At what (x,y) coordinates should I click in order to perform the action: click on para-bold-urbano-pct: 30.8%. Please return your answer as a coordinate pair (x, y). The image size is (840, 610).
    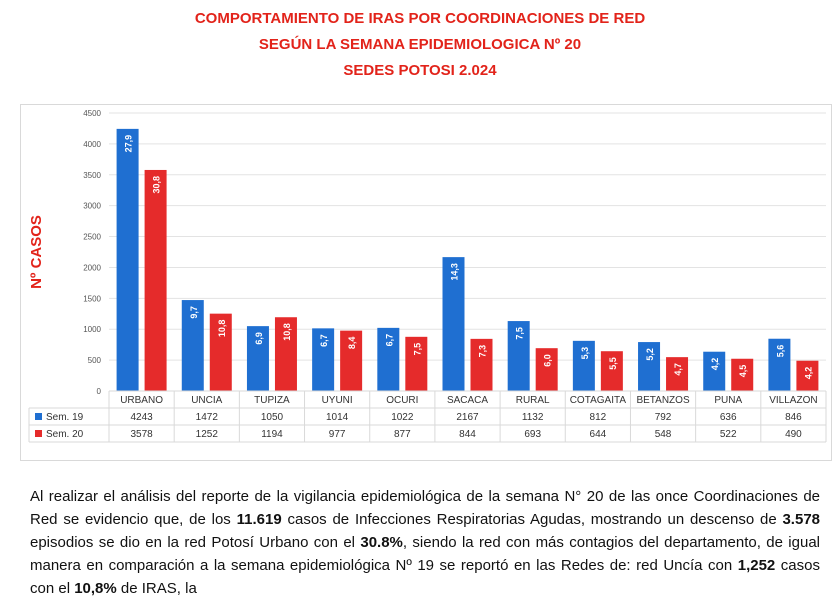
    Looking at the image, I should click on (381, 542).